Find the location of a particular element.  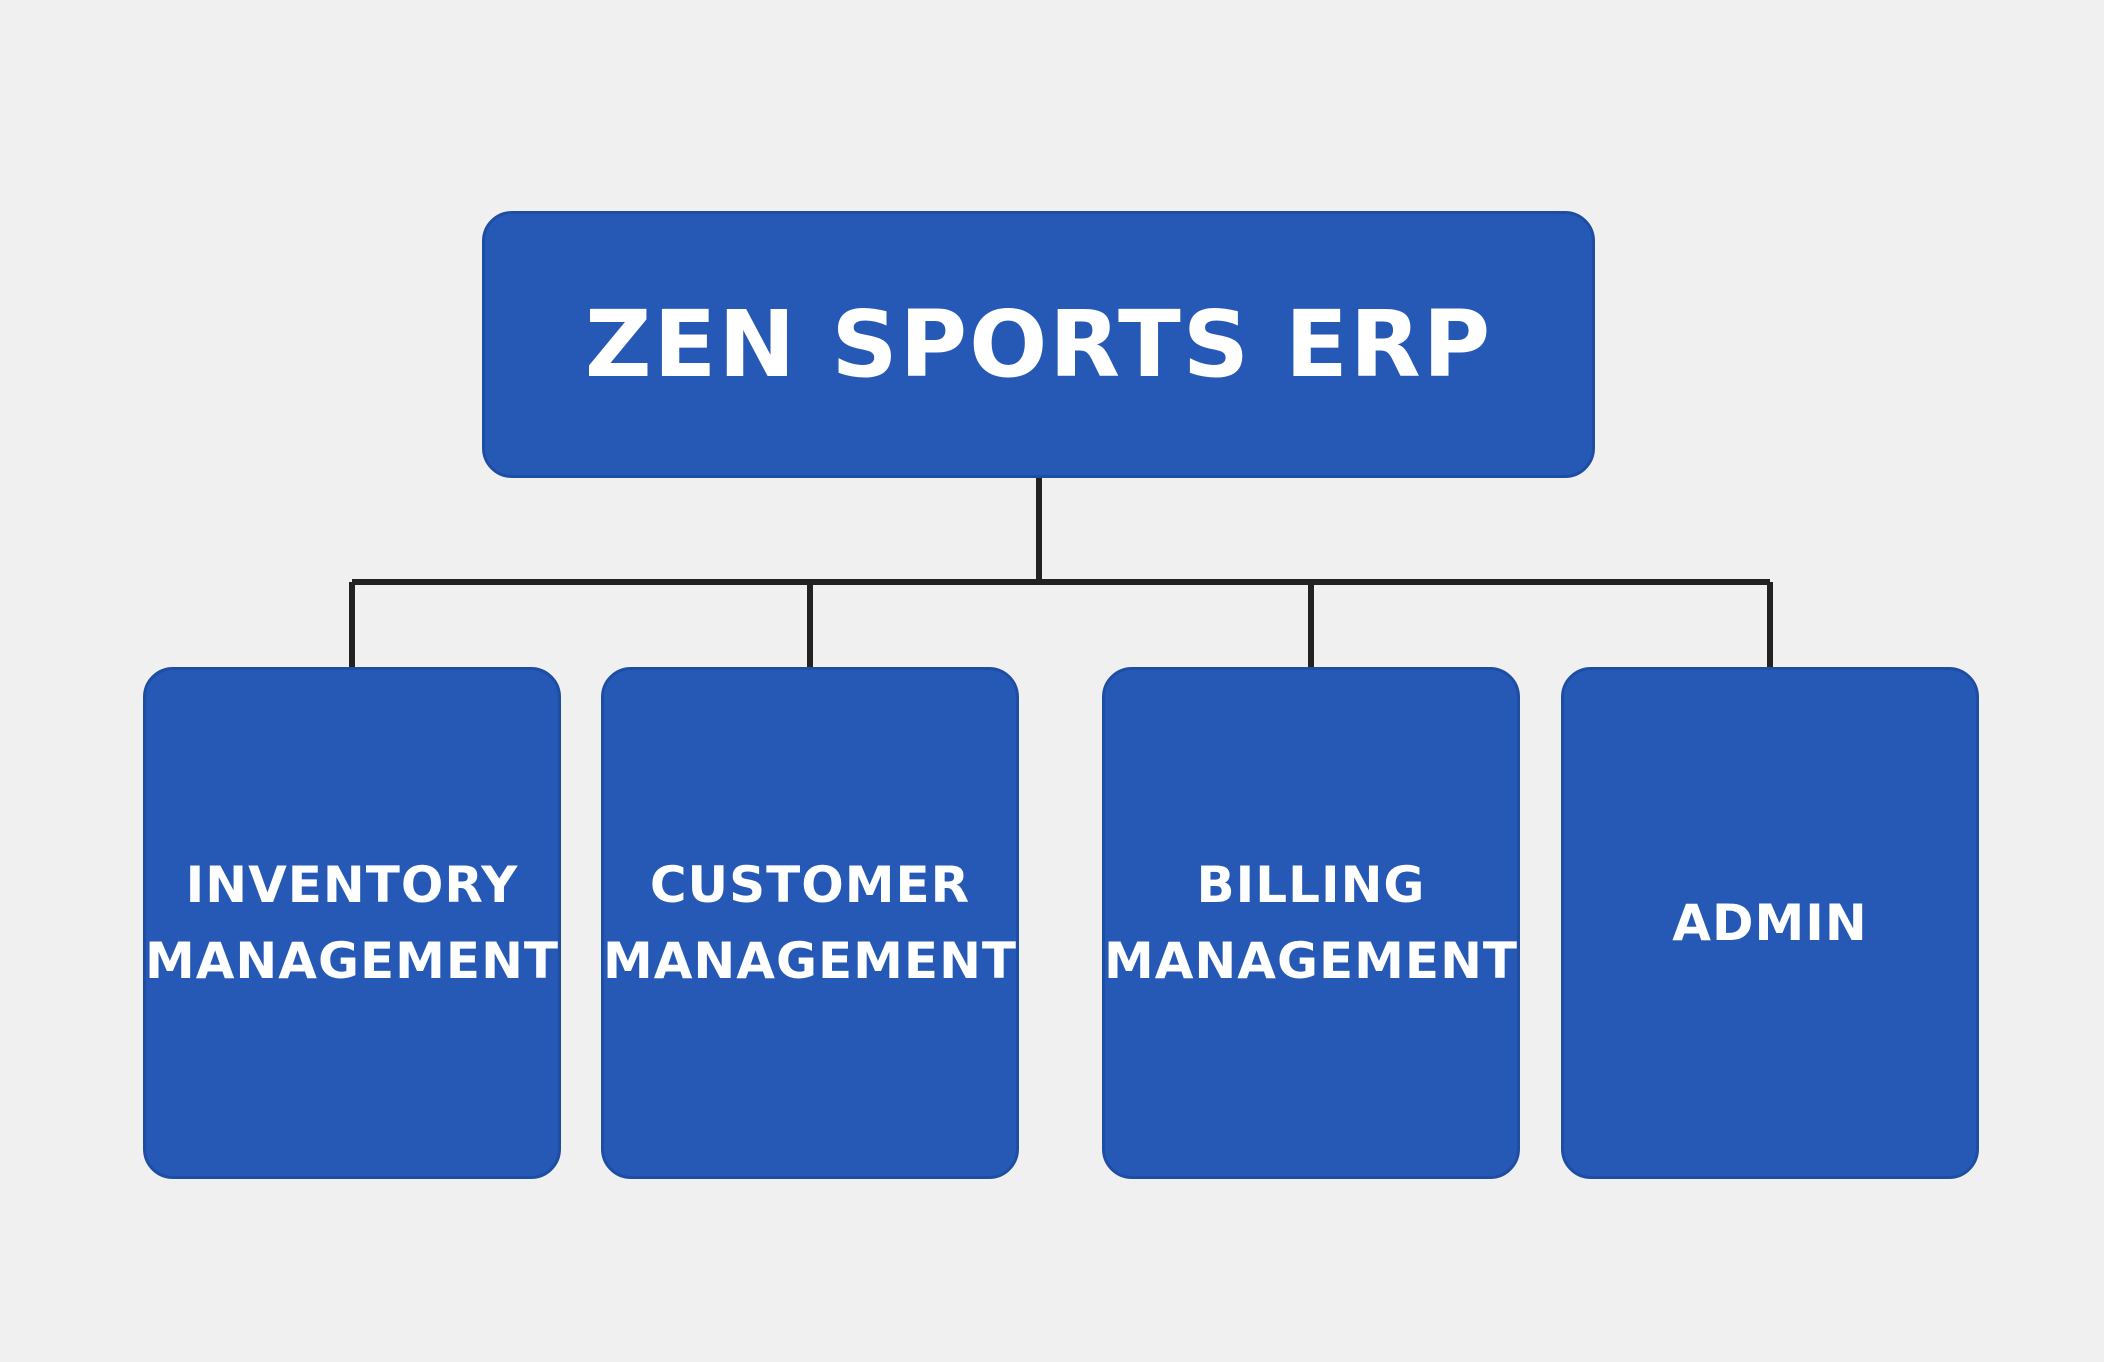

module-label-line1: INVENTORY is located at coordinates (352, 885).